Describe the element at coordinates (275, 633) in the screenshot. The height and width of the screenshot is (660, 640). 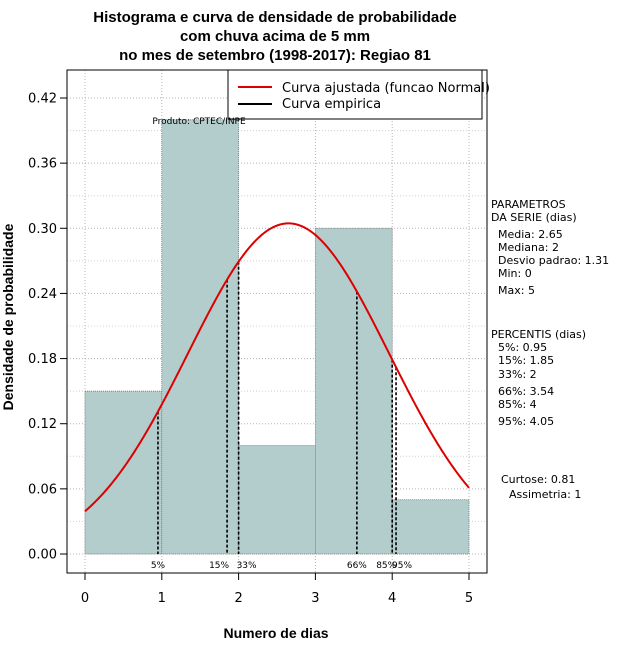
I see `x-axis-title: Numero de dias` at that location.